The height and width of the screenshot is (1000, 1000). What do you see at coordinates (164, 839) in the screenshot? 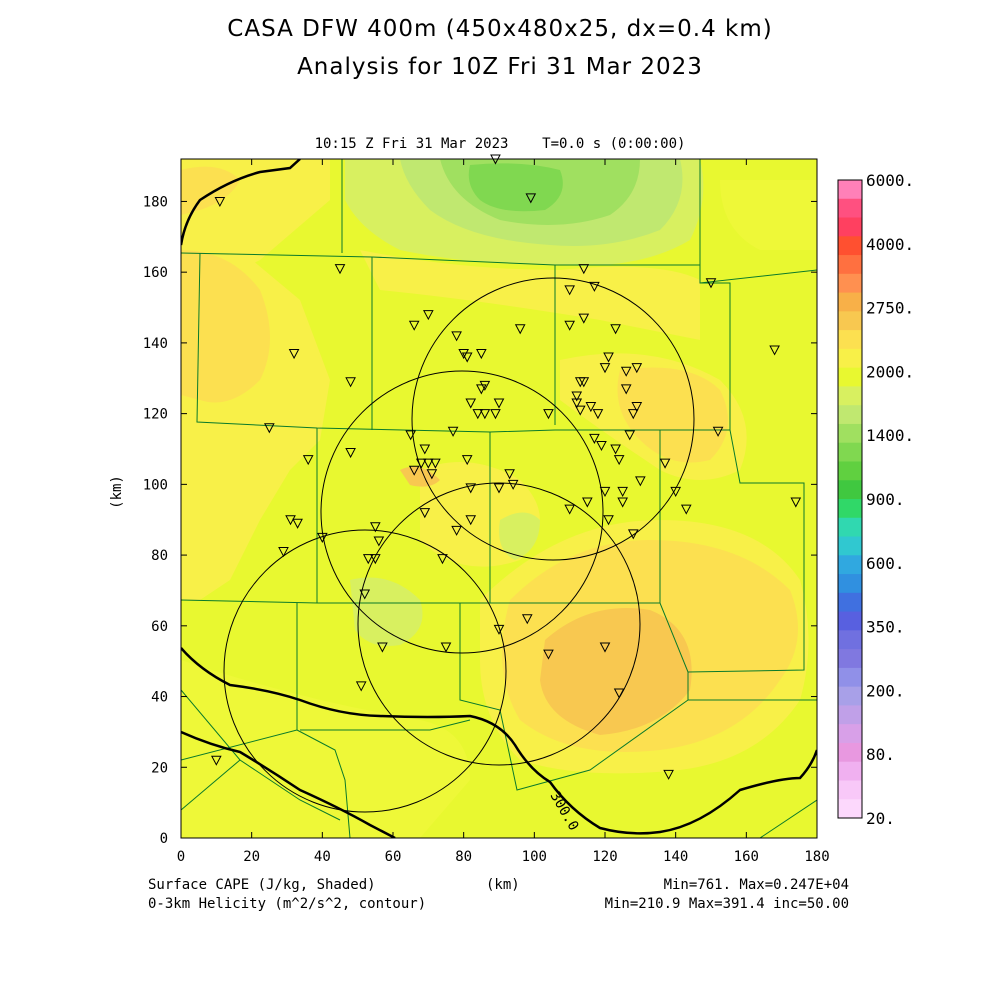
I see `y-tick-label: 0` at bounding box center [164, 839].